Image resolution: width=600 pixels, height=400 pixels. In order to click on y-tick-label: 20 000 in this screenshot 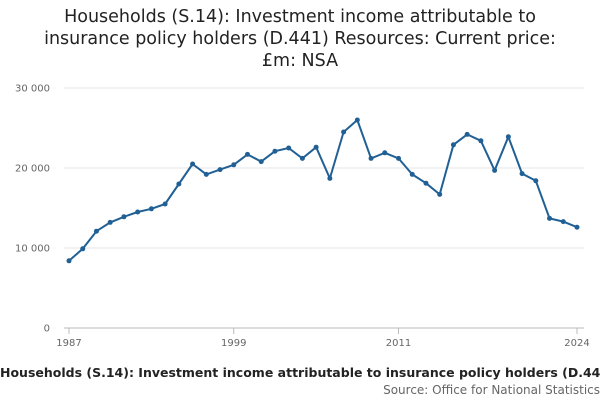, I will do `click(32, 169)`.